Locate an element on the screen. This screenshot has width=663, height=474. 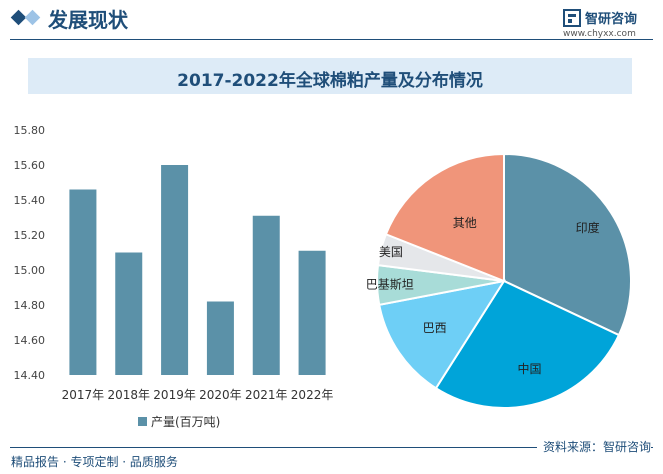
x-tick-label: 2022年 is located at coordinates (312, 395).